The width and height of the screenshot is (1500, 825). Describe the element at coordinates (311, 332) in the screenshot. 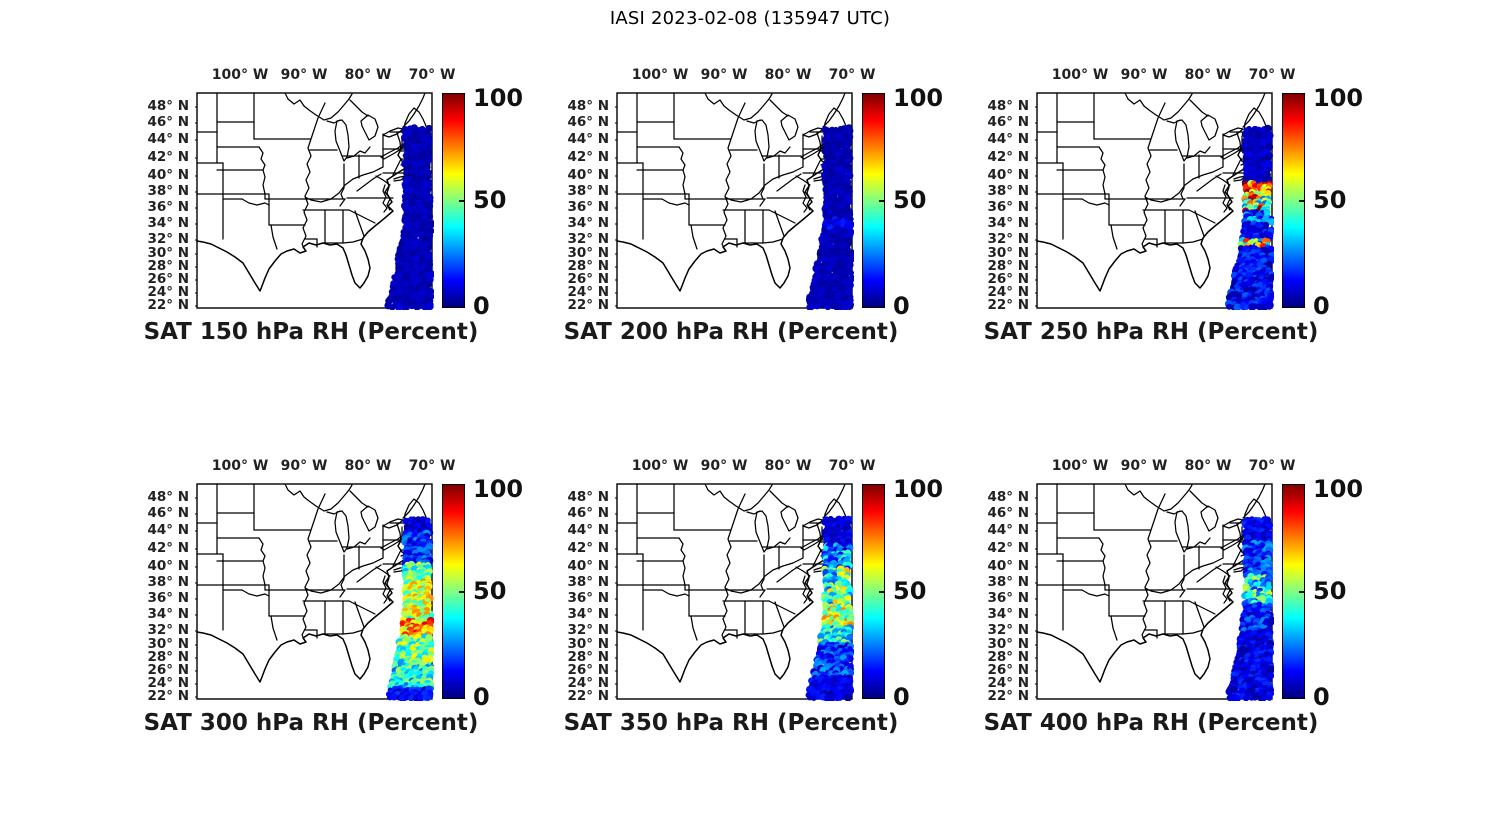

I see `panel-title: SAT 150 hPa RH (Percent)` at that location.